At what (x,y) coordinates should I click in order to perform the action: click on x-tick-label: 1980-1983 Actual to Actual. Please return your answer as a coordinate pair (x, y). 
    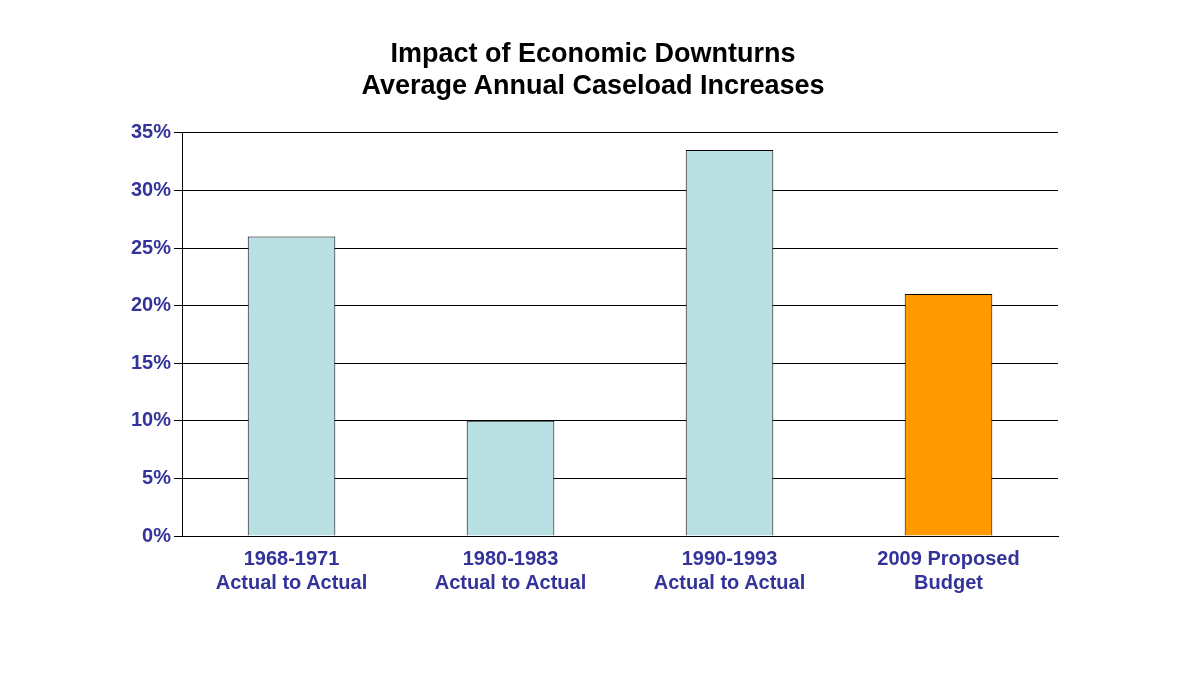
    Looking at the image, I should click on (510, 569).